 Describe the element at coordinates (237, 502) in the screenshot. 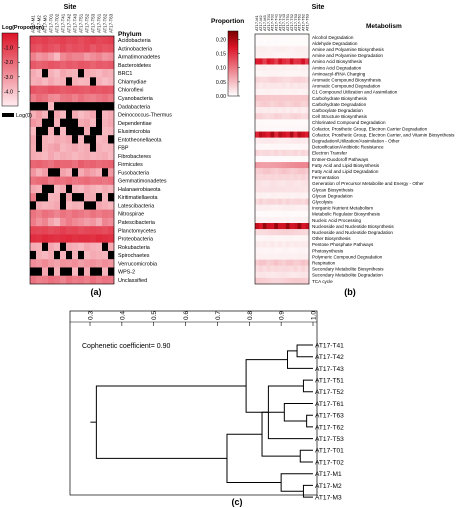

I see `panel-c-label: (c)` at that location.